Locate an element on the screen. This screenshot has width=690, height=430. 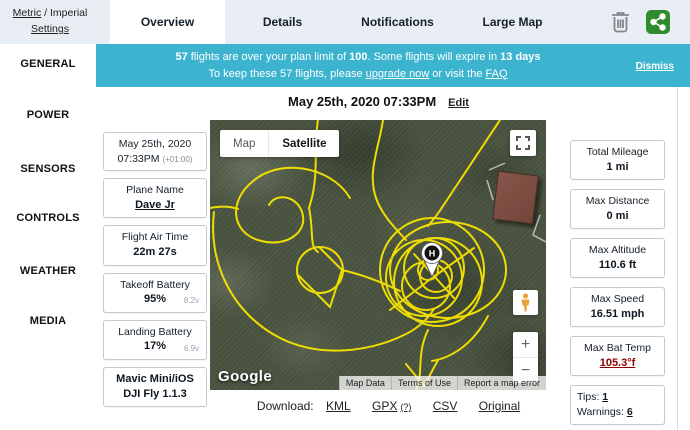
tab-details: Details is located at coordinates (282, 22).